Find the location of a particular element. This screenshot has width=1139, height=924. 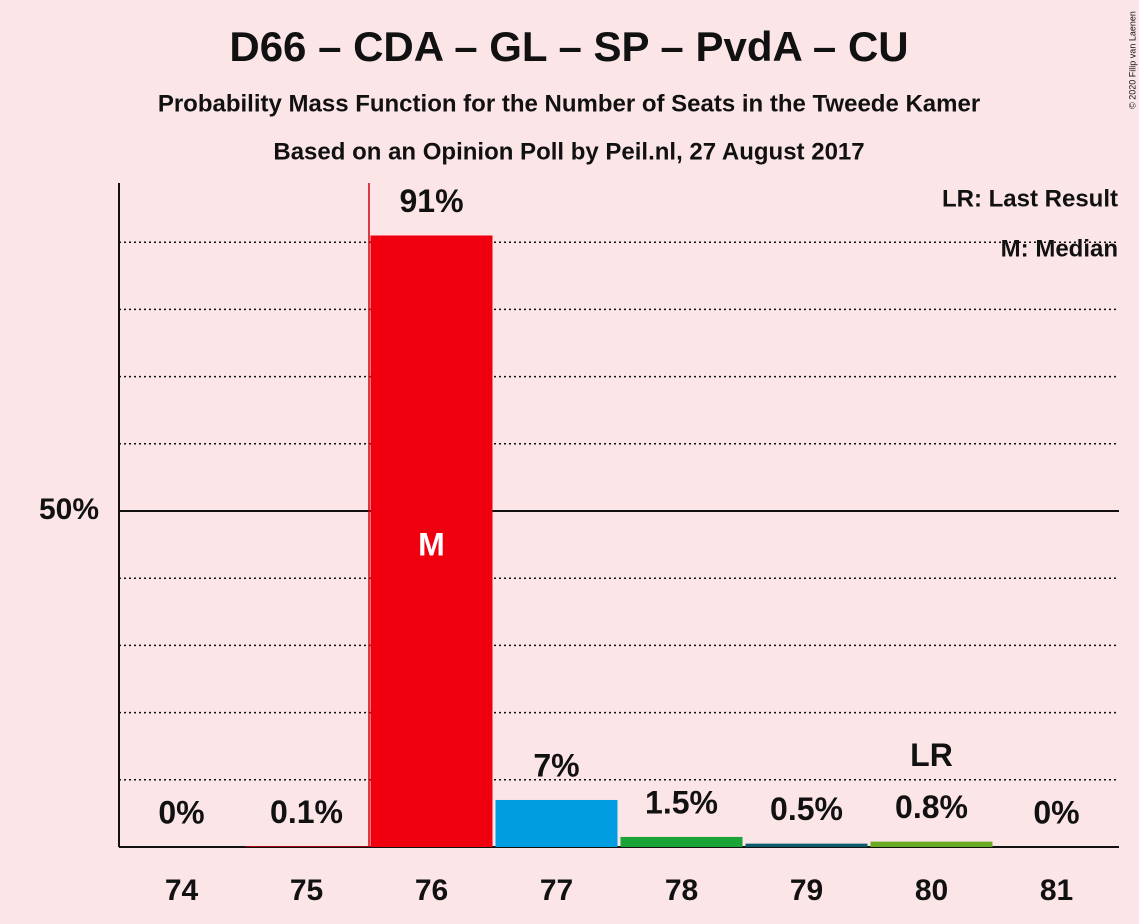

y-tick-label: 50% is located at coordinates (69, 509).